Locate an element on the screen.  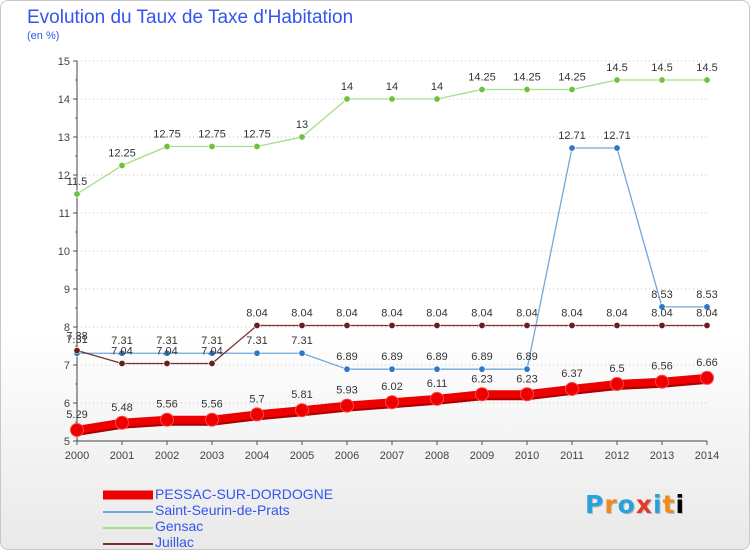
x-tick-label: 2007 is located at coordinates (392, 456).